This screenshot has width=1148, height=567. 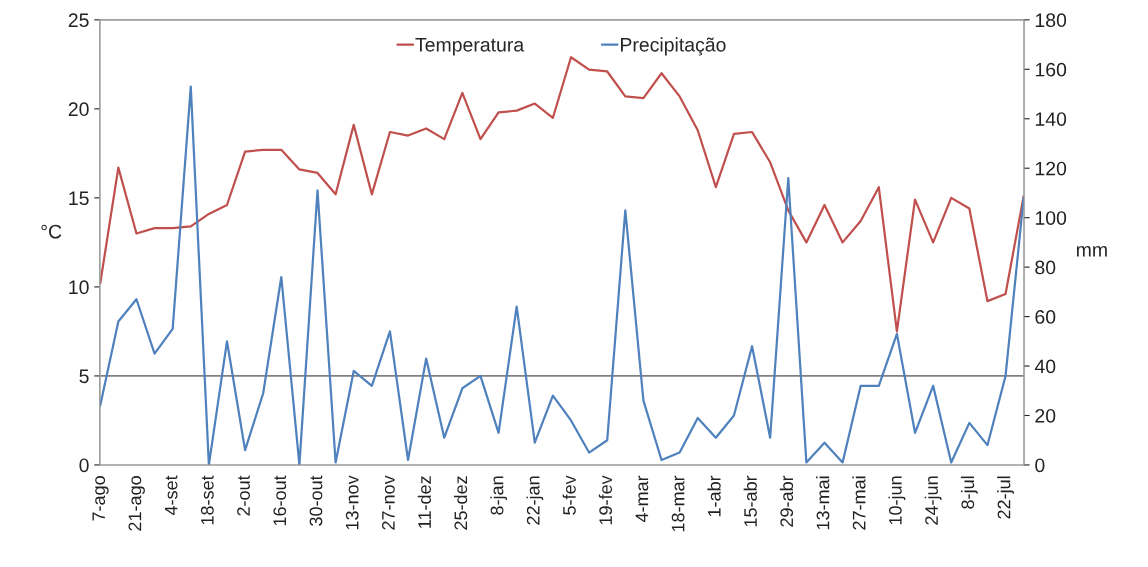 I want to click on y2-tick-label: 100, so click(x=1051, y=218).